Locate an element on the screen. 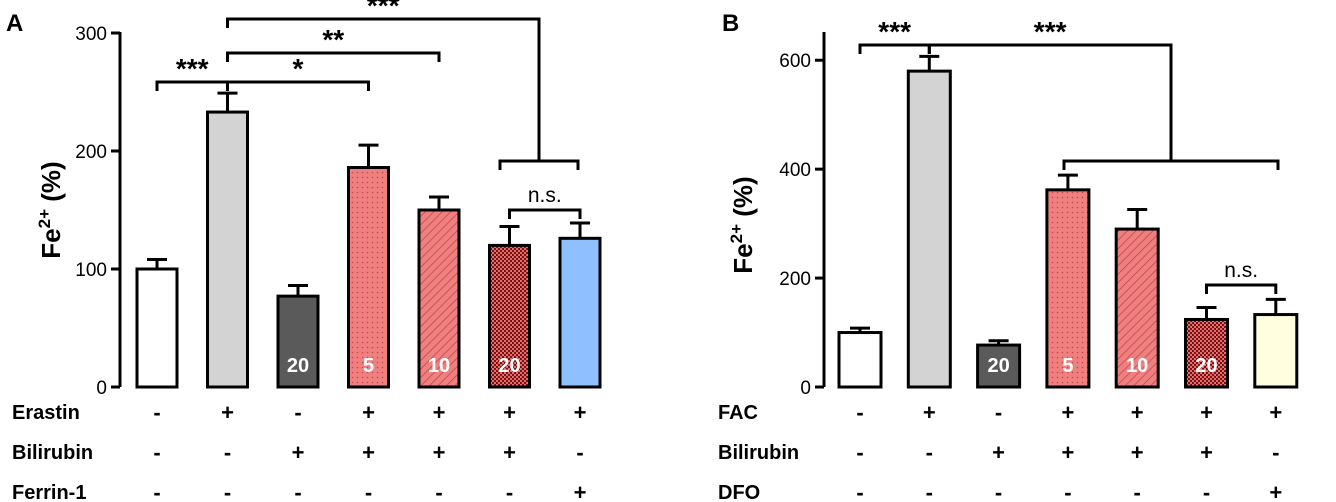  y-axis-b: 0 200 400 600 is located at coordinates (802, 215).